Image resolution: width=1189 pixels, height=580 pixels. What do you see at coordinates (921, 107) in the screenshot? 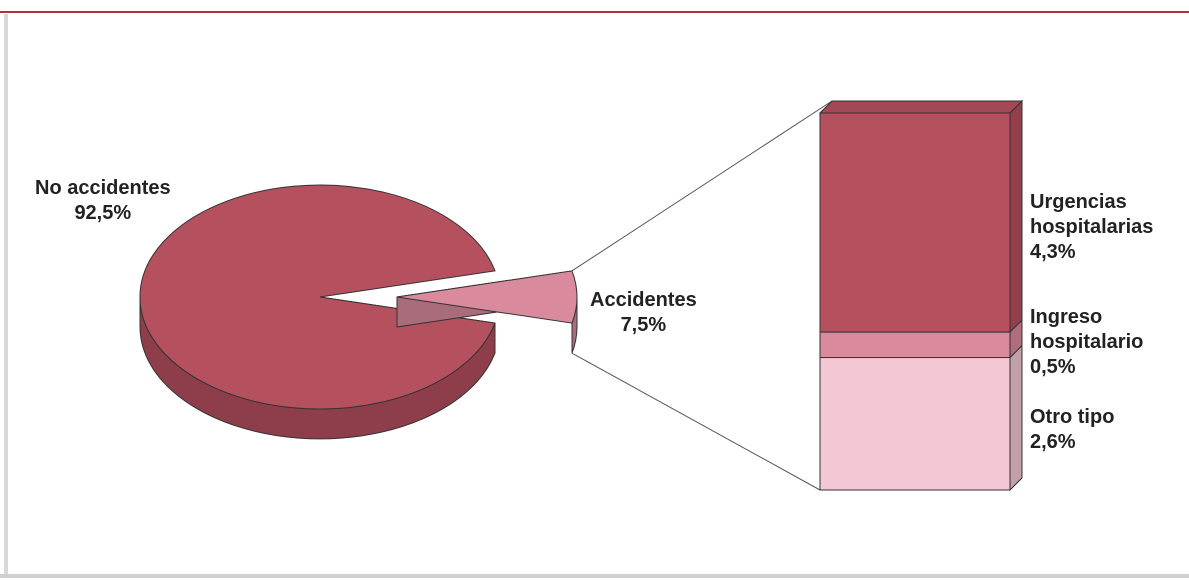
I see `bar-top` at bounding box center [921, 107].